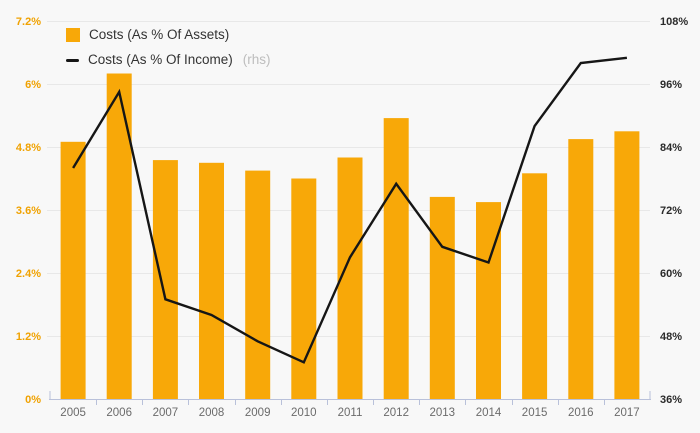  I want to click on x-axis-label-2010: 2010, so click(304, 413).